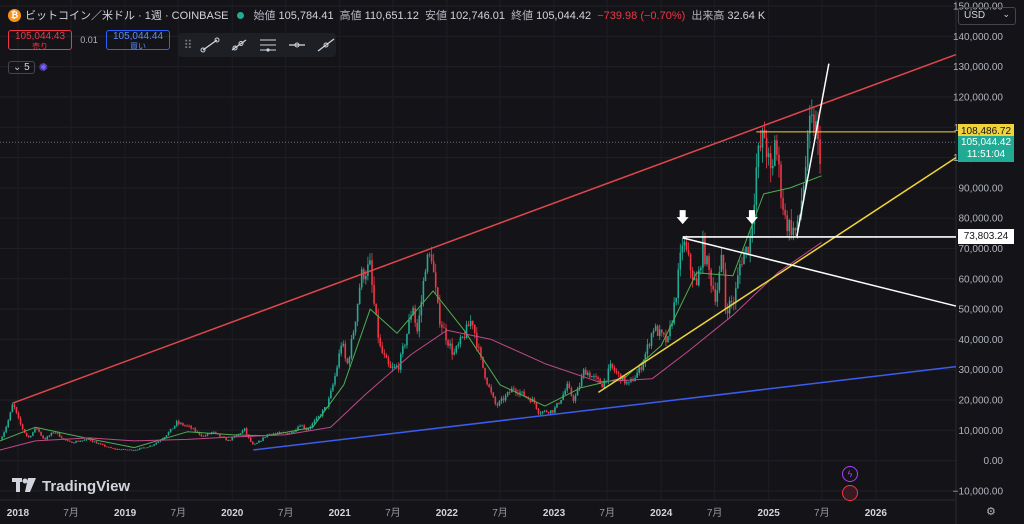 This screenshot has width=1024, height=524. Describe the element at coordinates (850, 474) in the screenshot. I see `bolt-icon: ϟ` at that location.